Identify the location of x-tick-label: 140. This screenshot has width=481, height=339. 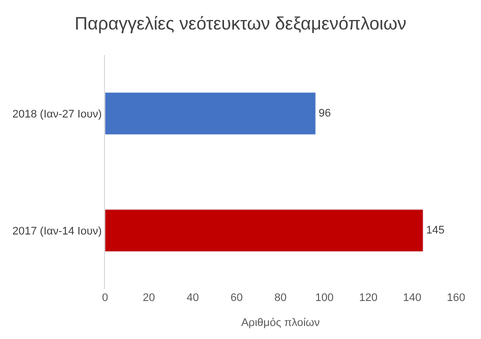
(412, 298).